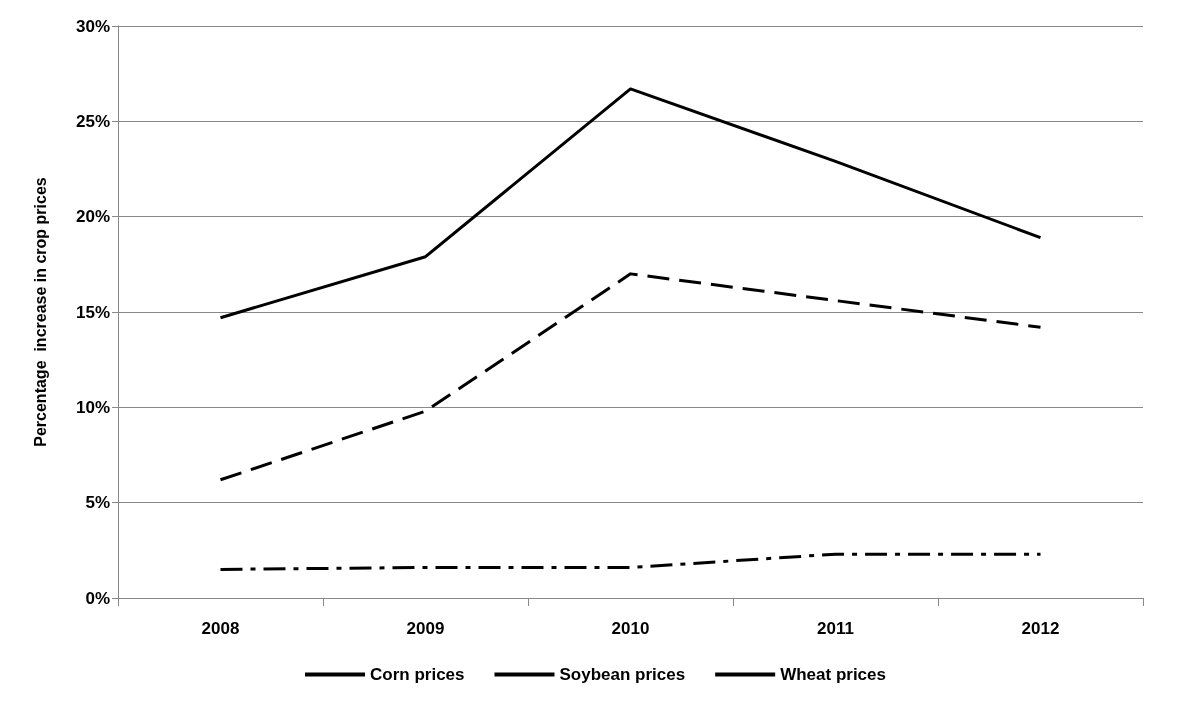  What do you see at coordinates (1040, 628) in the screenshot?
I see `x-tick-label: 2012` at bounding box center [1040, 628].